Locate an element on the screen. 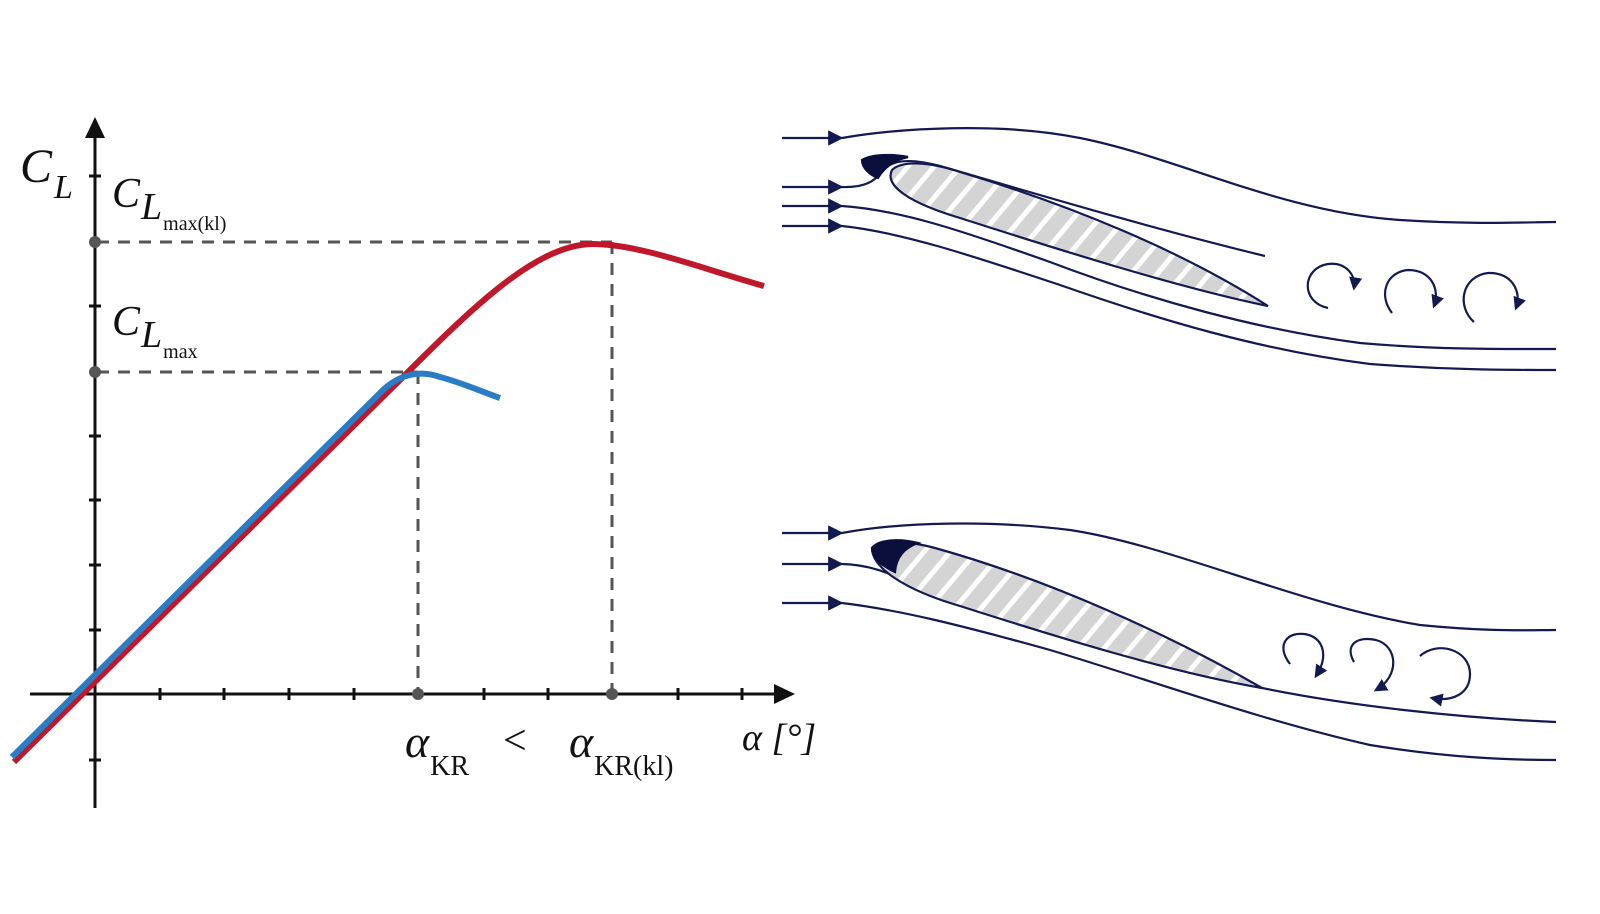  comparison-sign: < is located at coordinates (515, 741).